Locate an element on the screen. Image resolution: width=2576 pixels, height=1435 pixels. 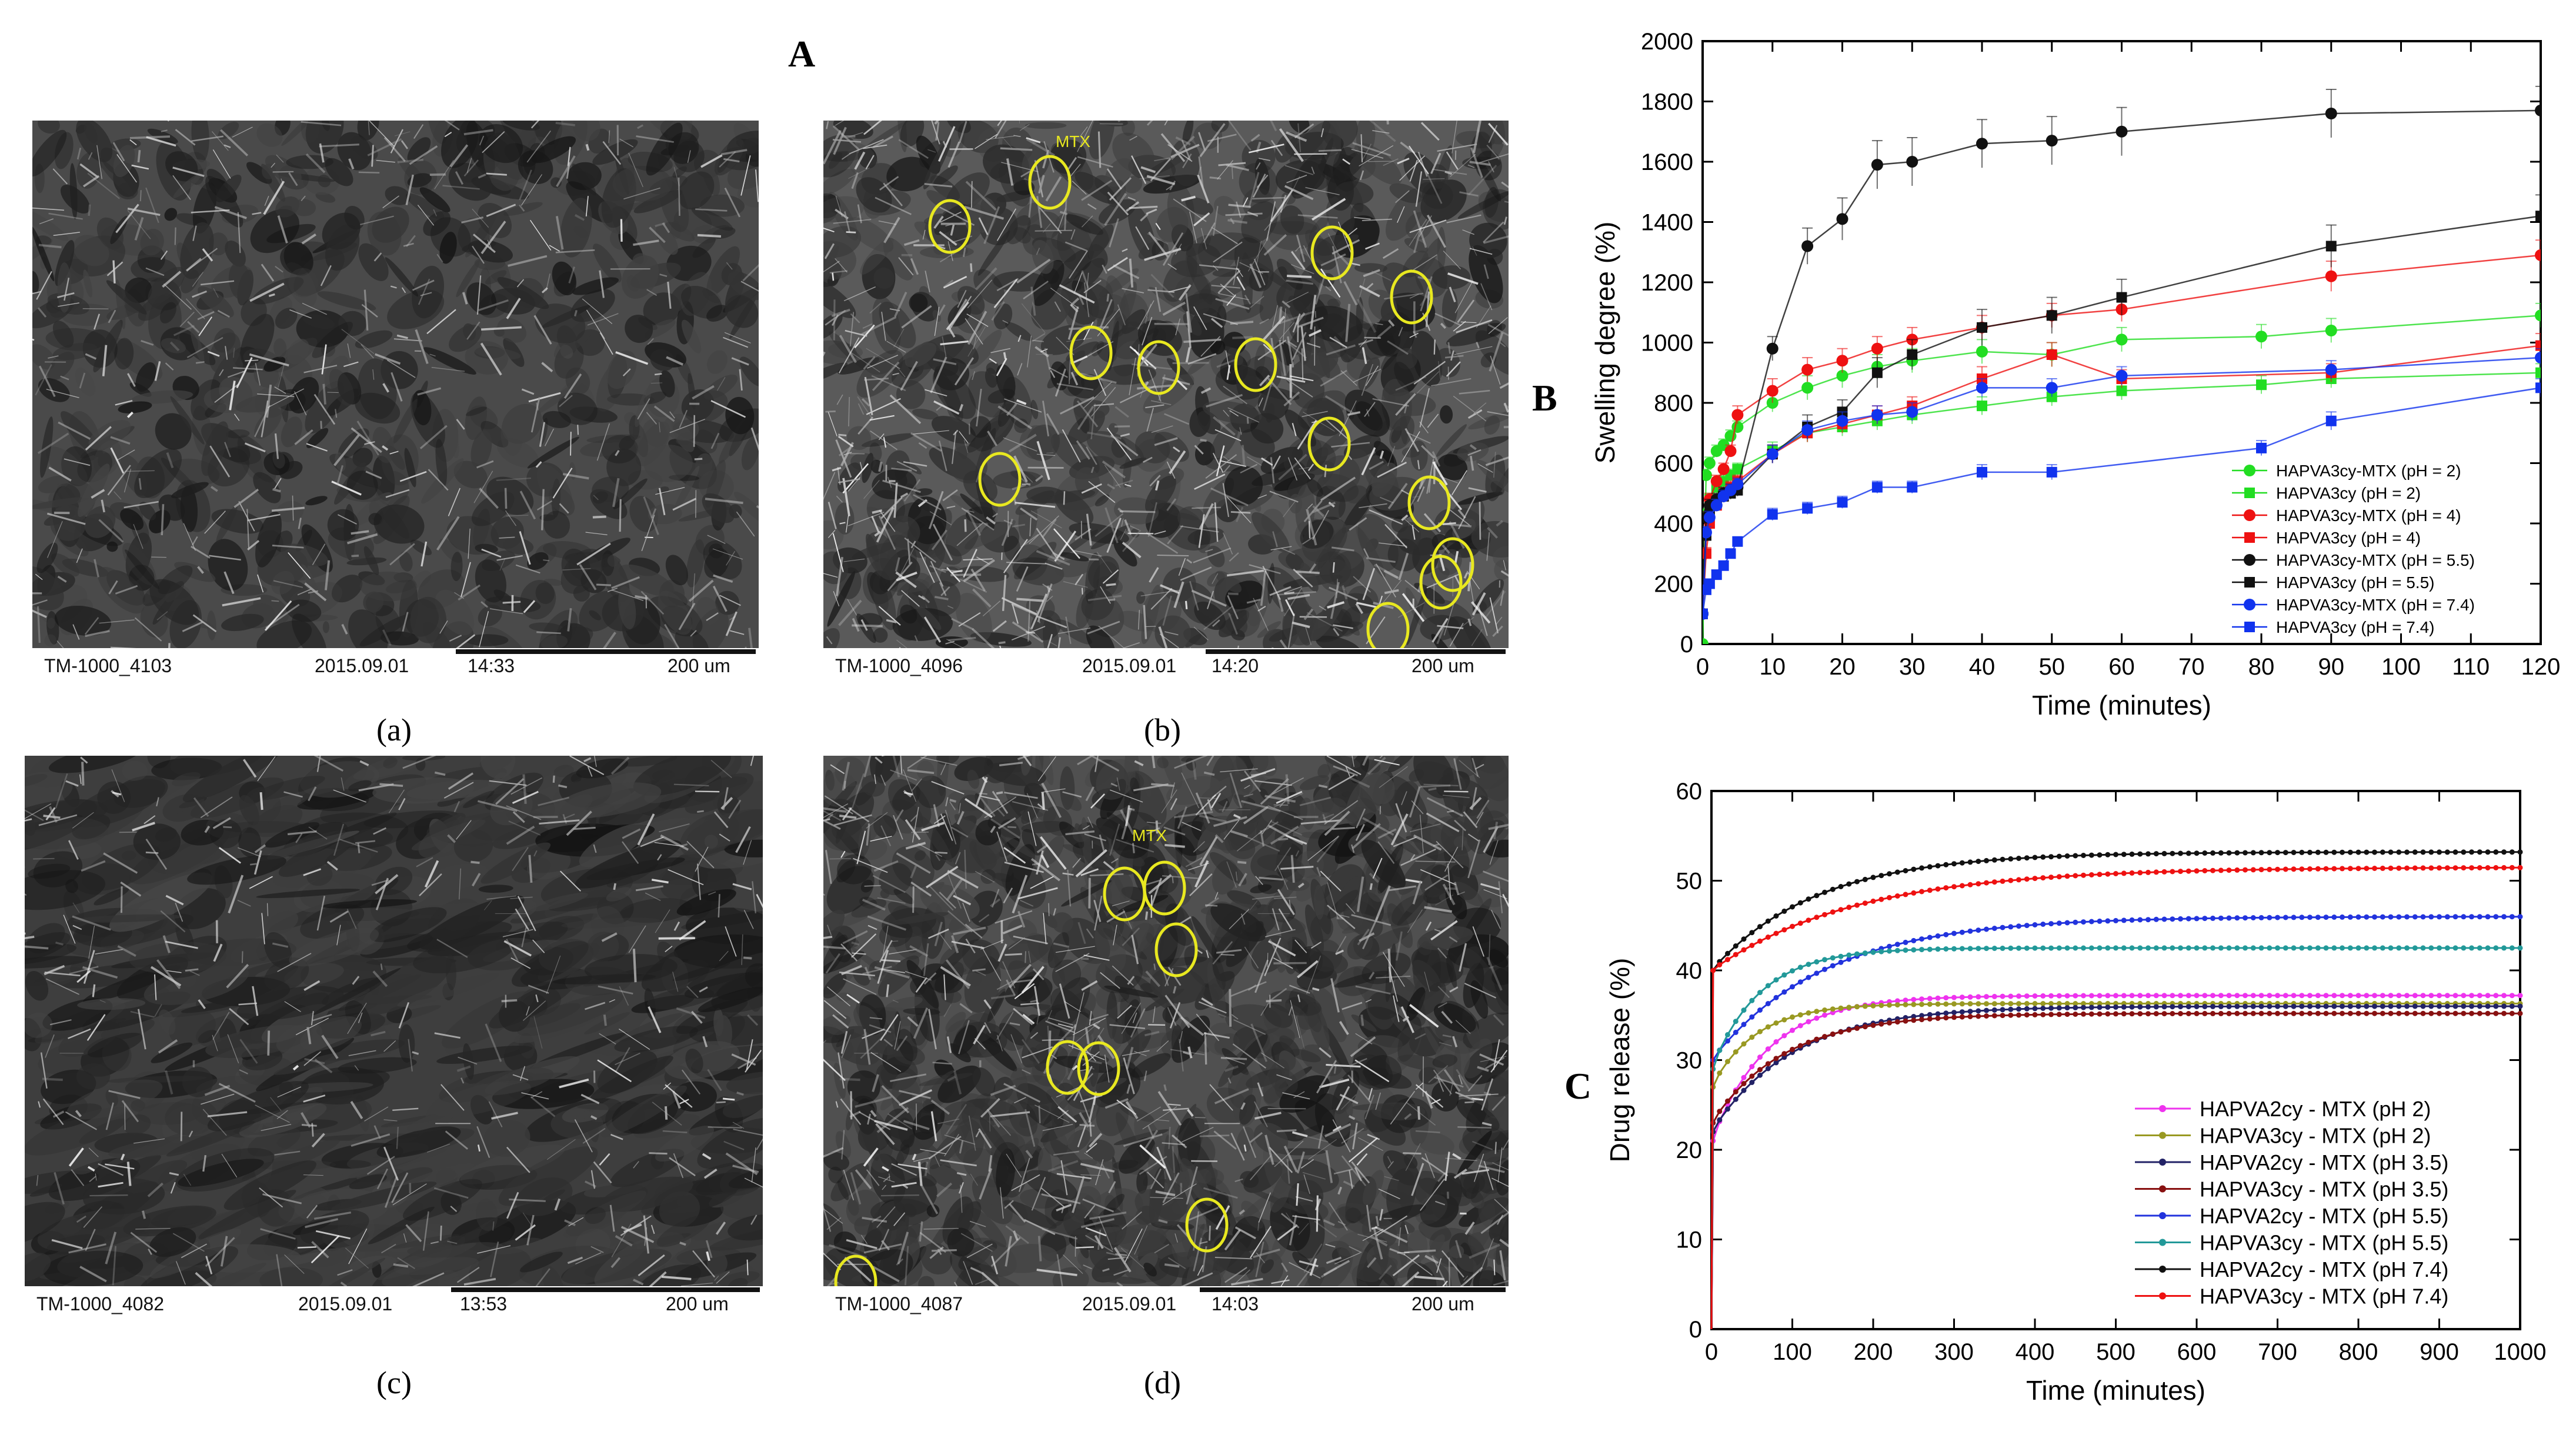
series-hapva3cy-ph-4- is located at coordinates (2122, 476).